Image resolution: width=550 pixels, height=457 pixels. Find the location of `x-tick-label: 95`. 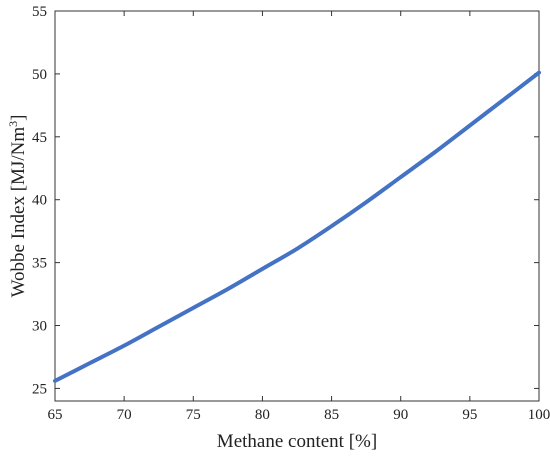

x-tick-label: 95 is located at coordinates (469, 415).